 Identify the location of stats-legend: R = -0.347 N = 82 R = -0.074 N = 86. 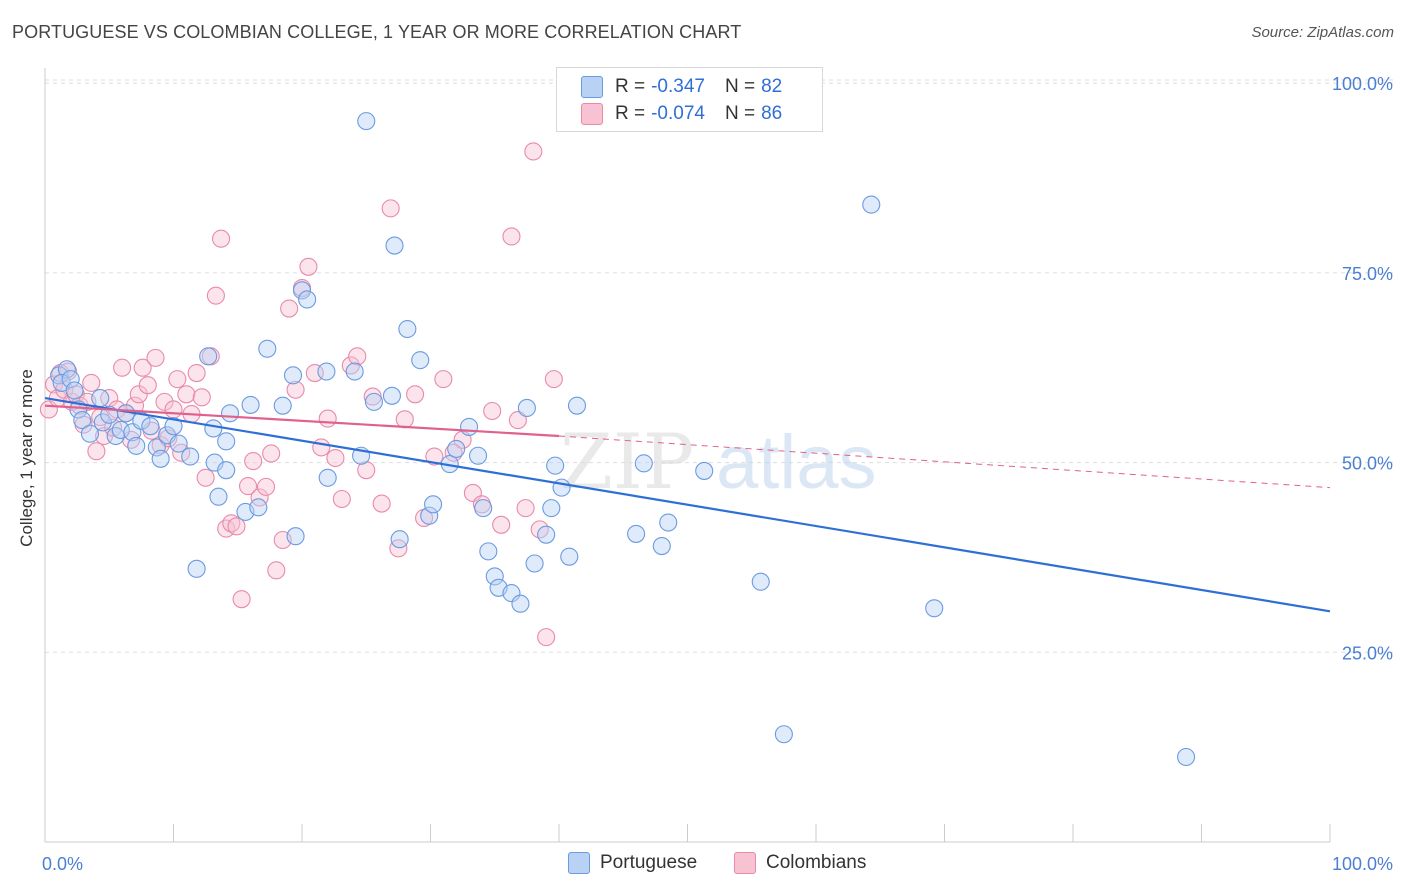
(689, 99).